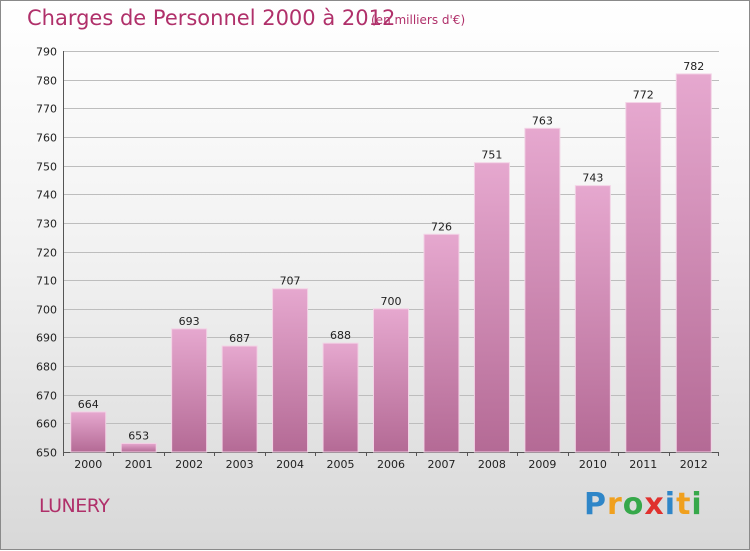 The height and width of the screenshot is (551, 750). Describe the element at coordinates (693, 263) in the screenshot. I see `bar-2012` at that location.